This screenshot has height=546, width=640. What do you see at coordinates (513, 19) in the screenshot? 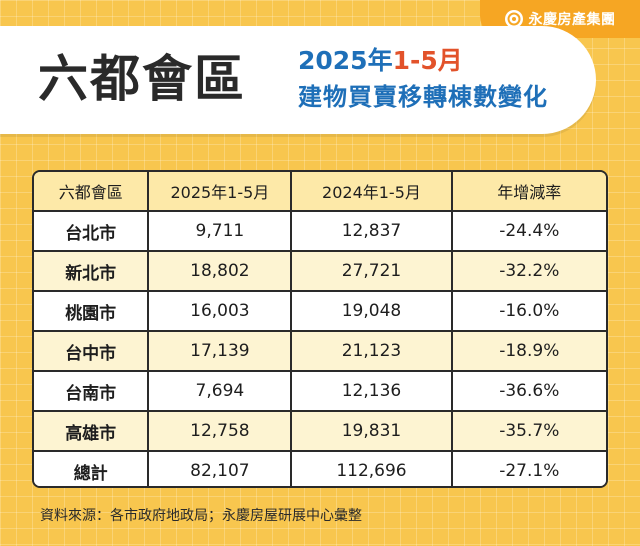
I see `yungching-logo-icon` at bounding box center [513, 19].